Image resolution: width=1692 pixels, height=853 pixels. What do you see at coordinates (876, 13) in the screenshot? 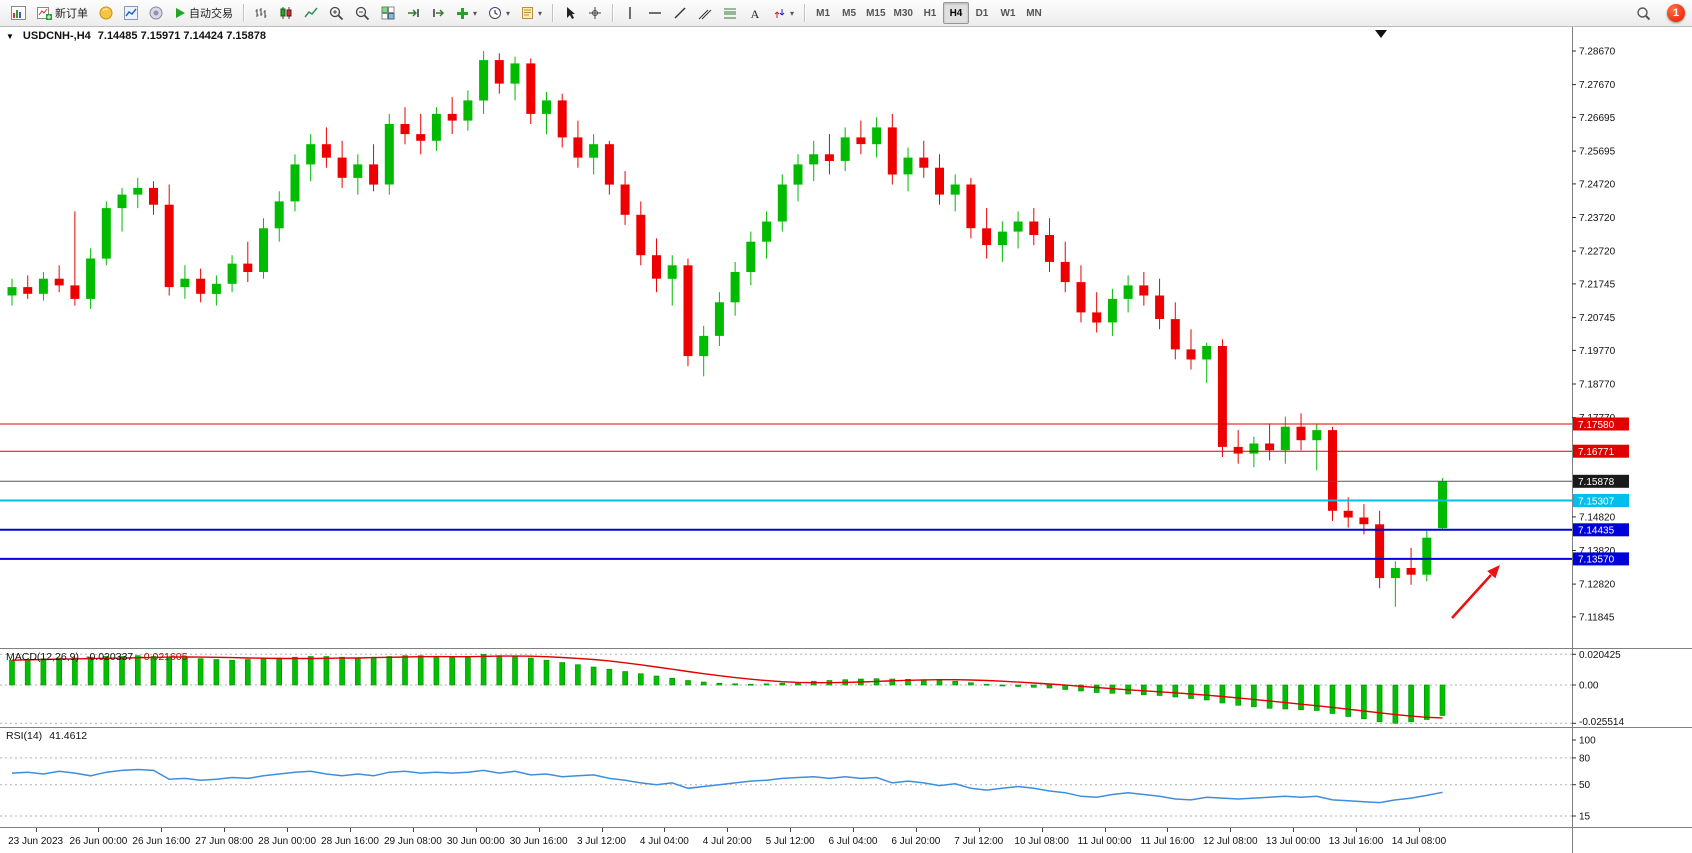
I see `timeframe-m15-button: M15` at bounding box center [876, 13].